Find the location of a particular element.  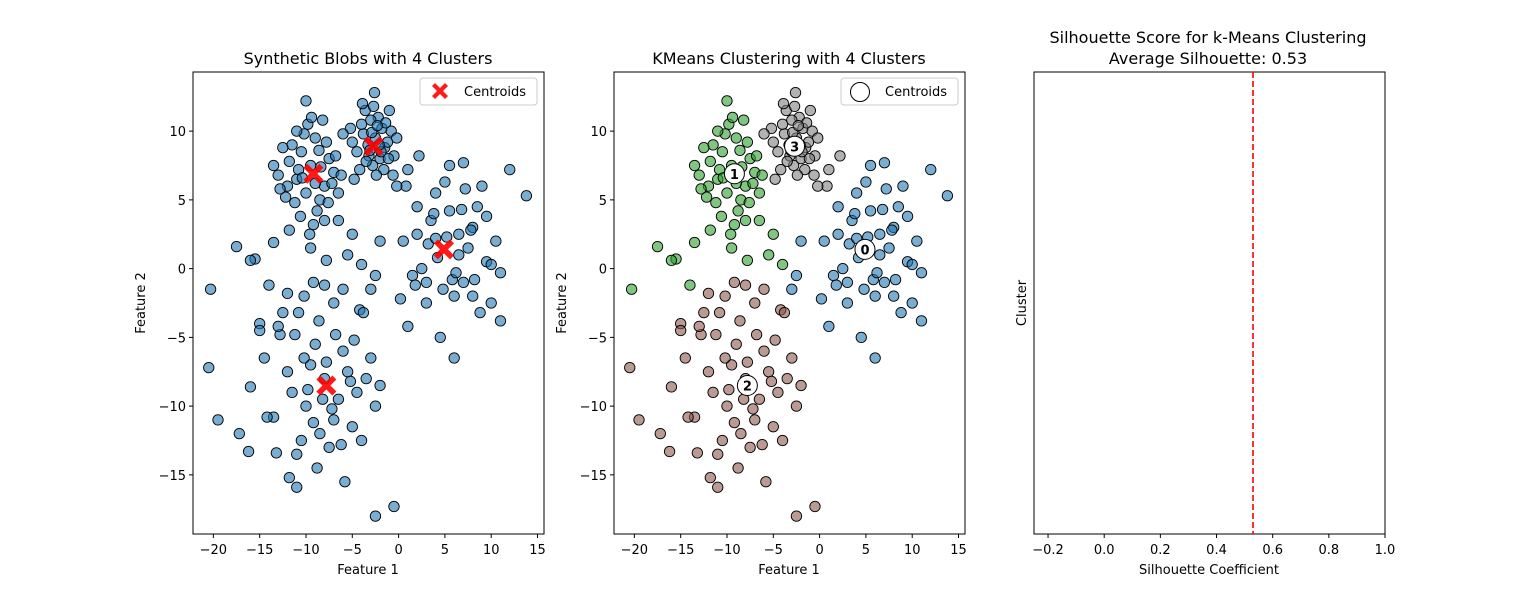

blobs-centroid-markers is located at coordinates (378, 266).